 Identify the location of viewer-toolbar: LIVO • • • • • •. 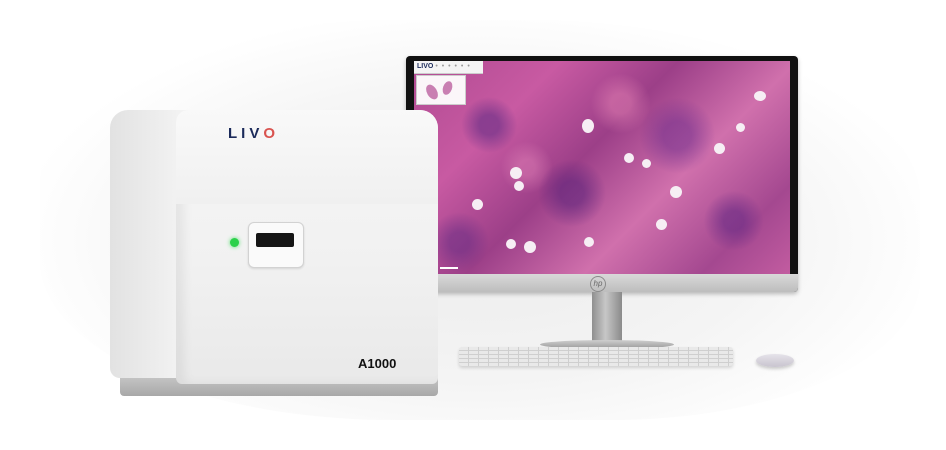
(448, 67).